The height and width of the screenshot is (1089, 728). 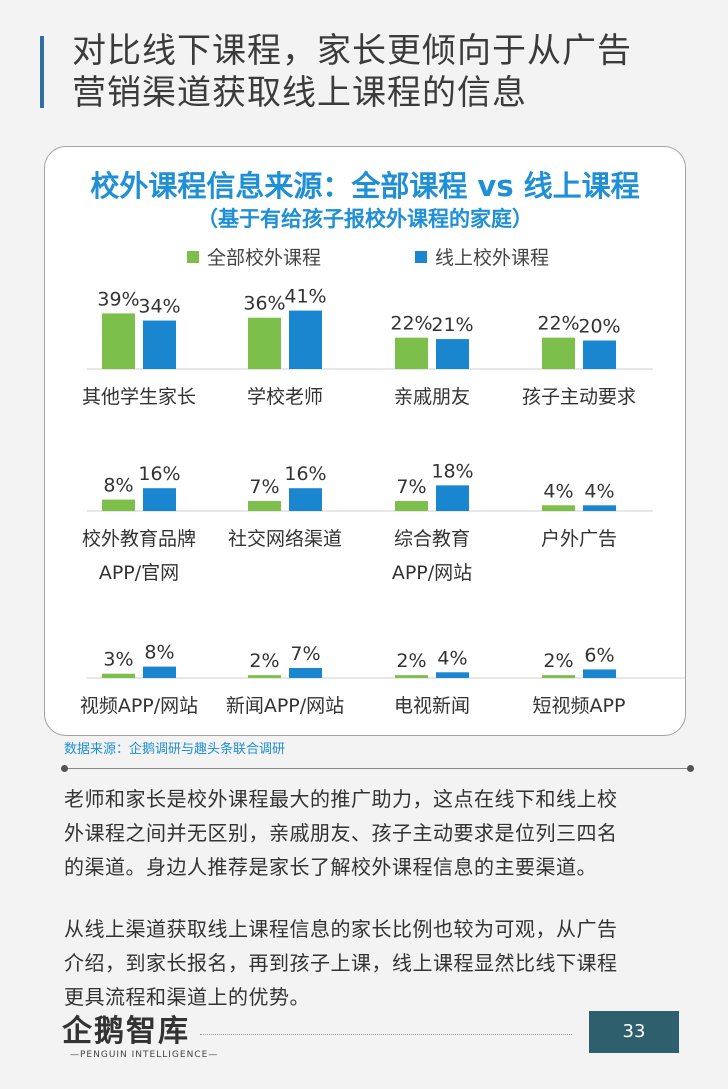 What do you see at coordinates (330, 867) in the screenshot?
I see `paragraph-1-line: 的渠道。身边人推荐是家长了解校外课程信息的主要渠道。` at bounding box center [330, 867].